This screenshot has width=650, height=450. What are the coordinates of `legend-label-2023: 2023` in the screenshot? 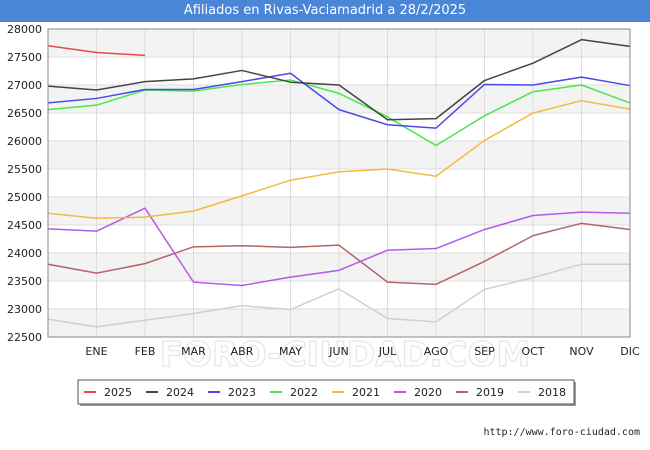 It's located at (242, 392).